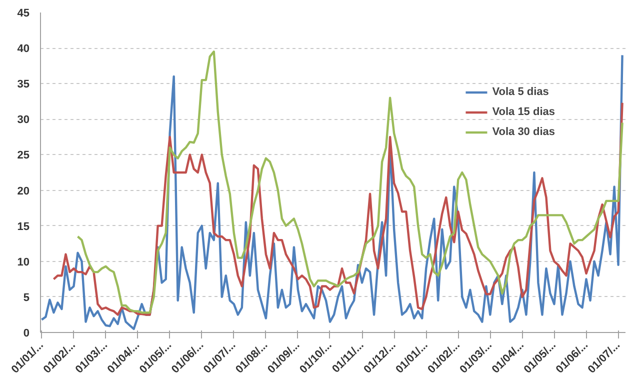  What do you see at coordinates (23, 262) in the screenshot?
I see `y-tick-label: 10` at bounding box center [23, 262].